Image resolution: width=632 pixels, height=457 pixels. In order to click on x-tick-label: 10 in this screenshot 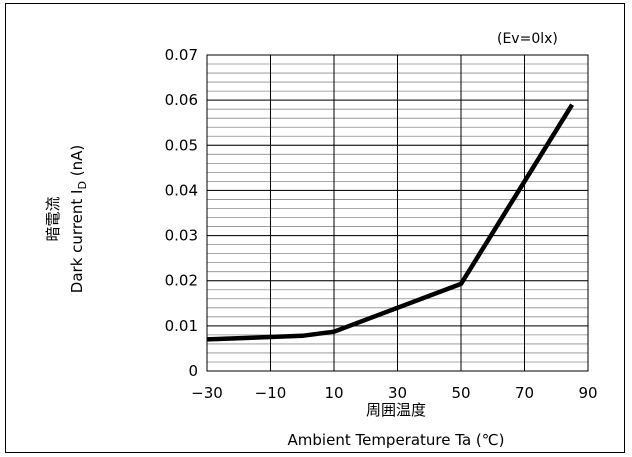, I will do `click(333, 393)`.